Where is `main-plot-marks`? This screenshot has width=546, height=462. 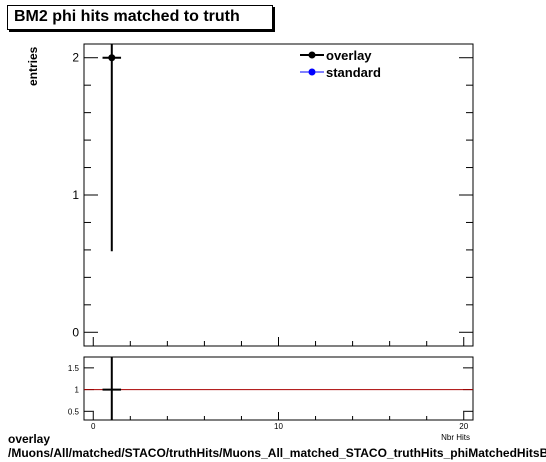
main-plot-marks is located at coordinates (112, 148).